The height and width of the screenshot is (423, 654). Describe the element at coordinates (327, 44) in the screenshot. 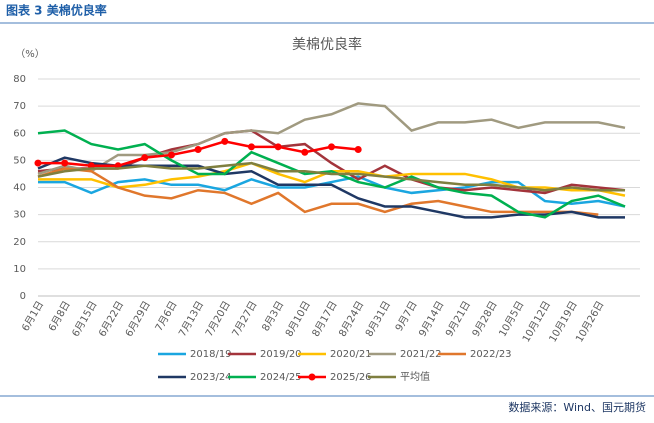

I see `chart-title: 美棉优良率` at that location.